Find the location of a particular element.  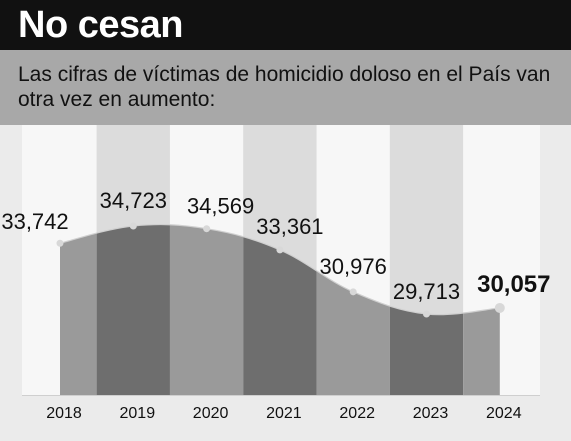

x-tick-label: 2019 is located at coordinates (138, 413).